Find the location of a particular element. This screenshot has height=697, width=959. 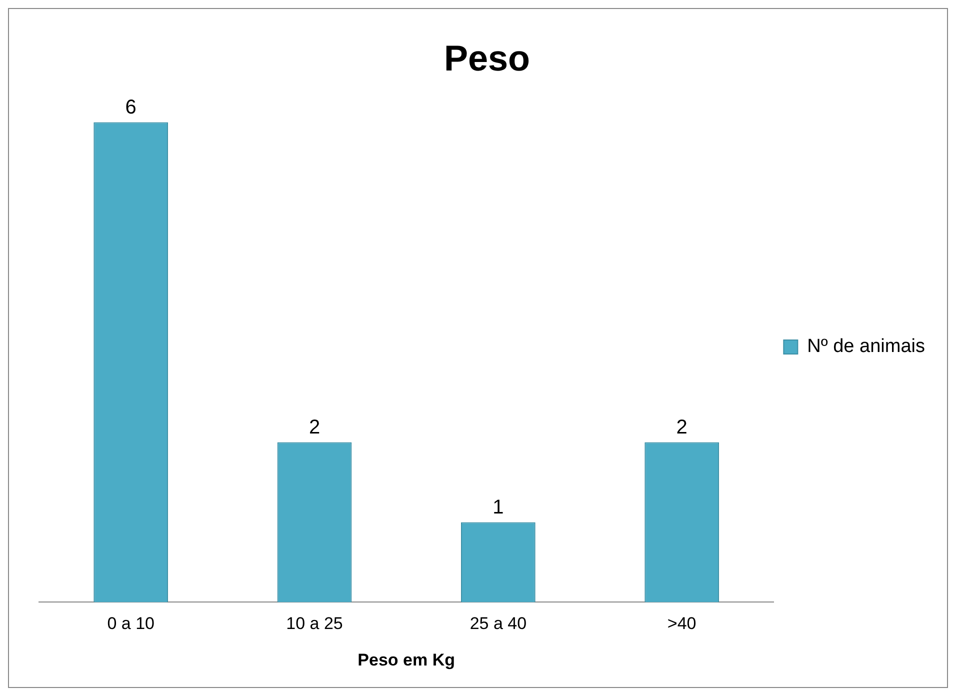

x-tick-label: 25 a 40 is located at coordinates (498, 624).